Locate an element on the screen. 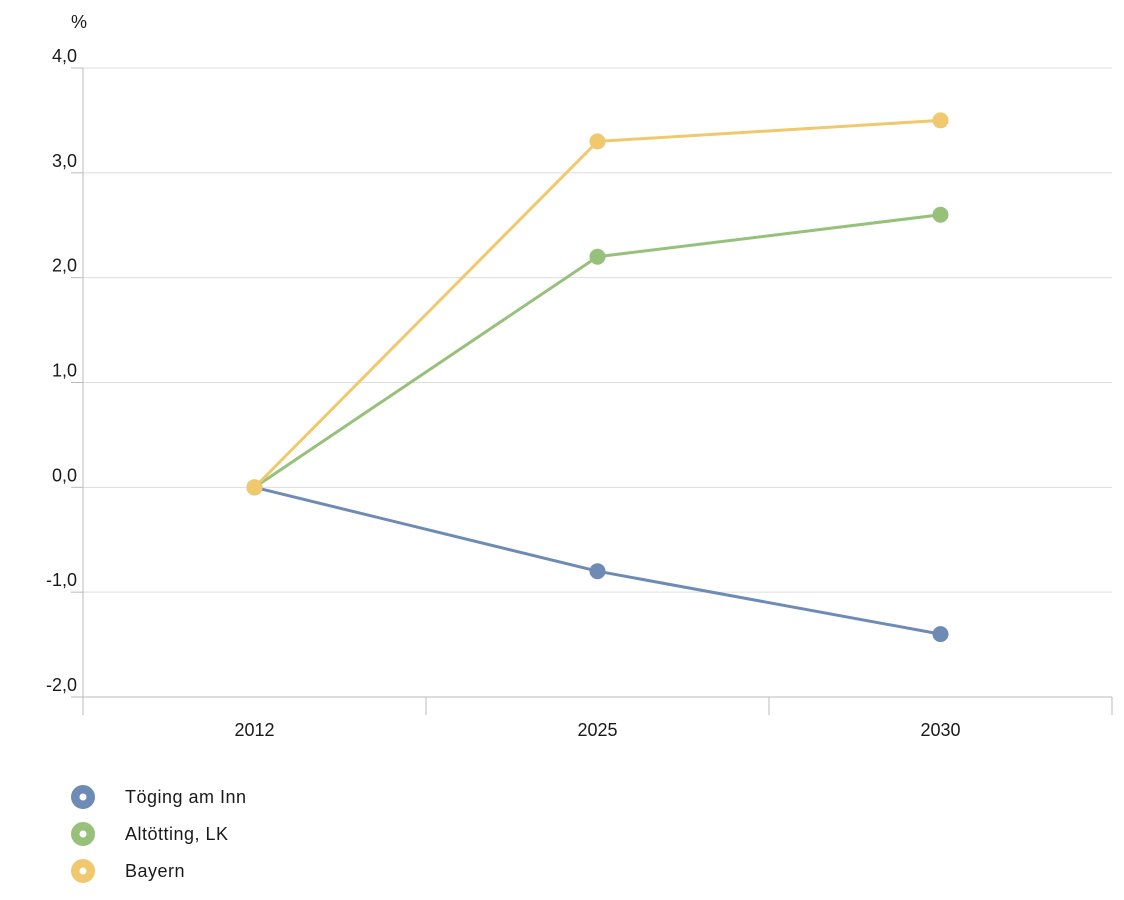  x-tick-label: 2030 is located at coordinates (940, 730).